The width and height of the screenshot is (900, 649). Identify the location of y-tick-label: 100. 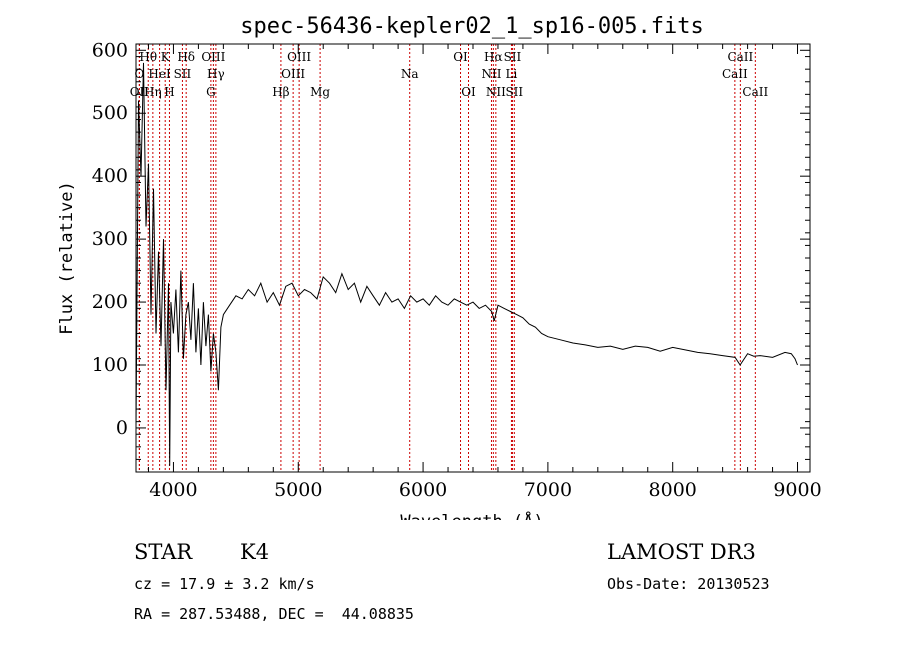
(110, 365).